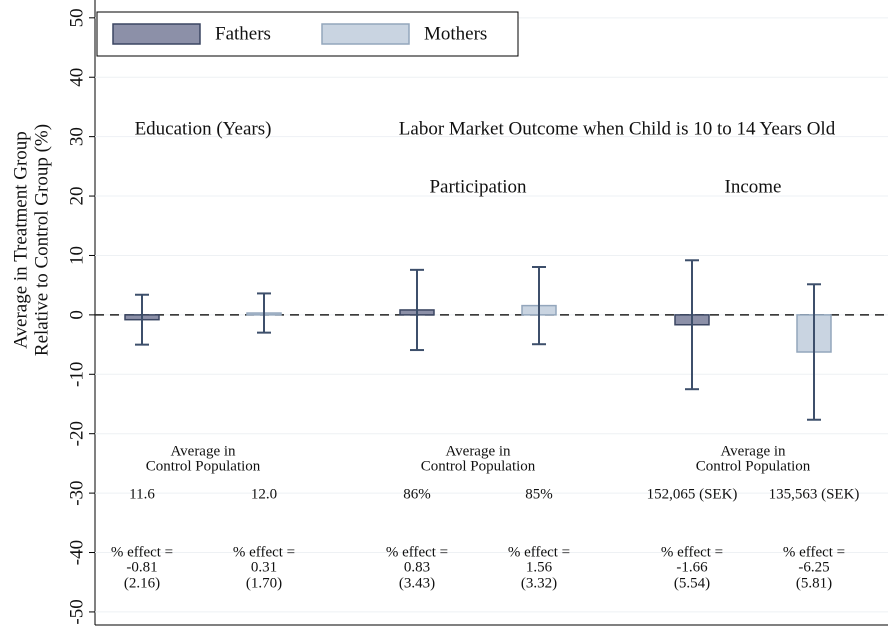 The width and height of the screenshot is (888, 629). Describe the element at coordinates (142, 583) in the screenshot. I see `effect-se: (2.16)` at that location.